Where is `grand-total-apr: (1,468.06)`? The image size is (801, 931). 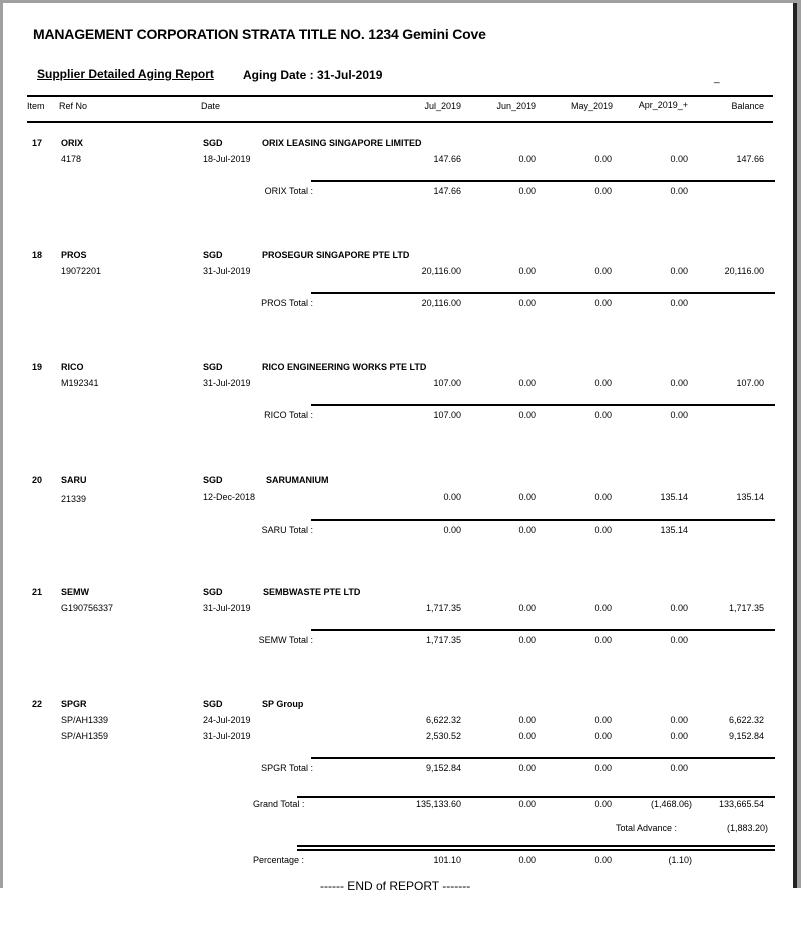 grand-total-apr: (1,468.06) is located at coordinates (671, 804).